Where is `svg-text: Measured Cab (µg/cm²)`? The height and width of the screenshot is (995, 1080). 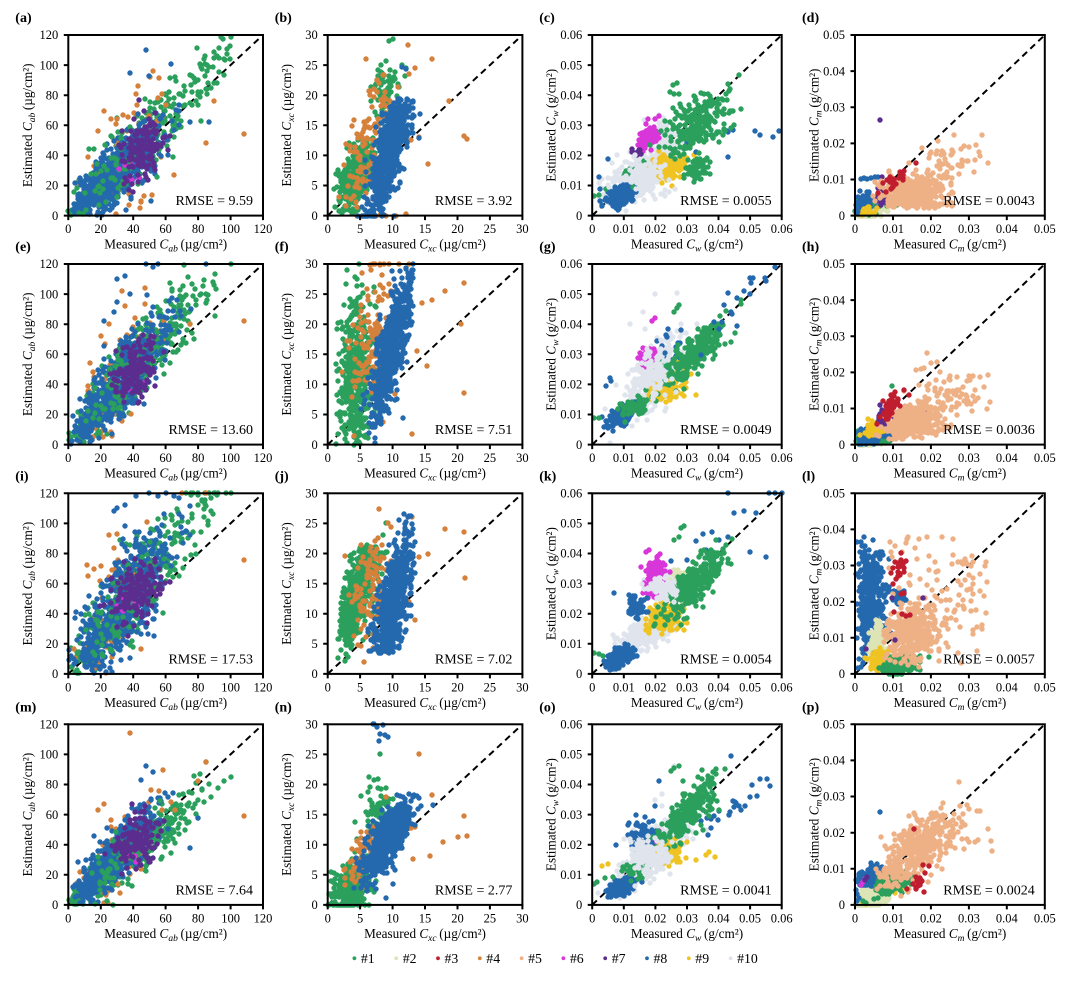
svg-text: Measured Cab (µg/cm²) is located at coordinates (165, 935).